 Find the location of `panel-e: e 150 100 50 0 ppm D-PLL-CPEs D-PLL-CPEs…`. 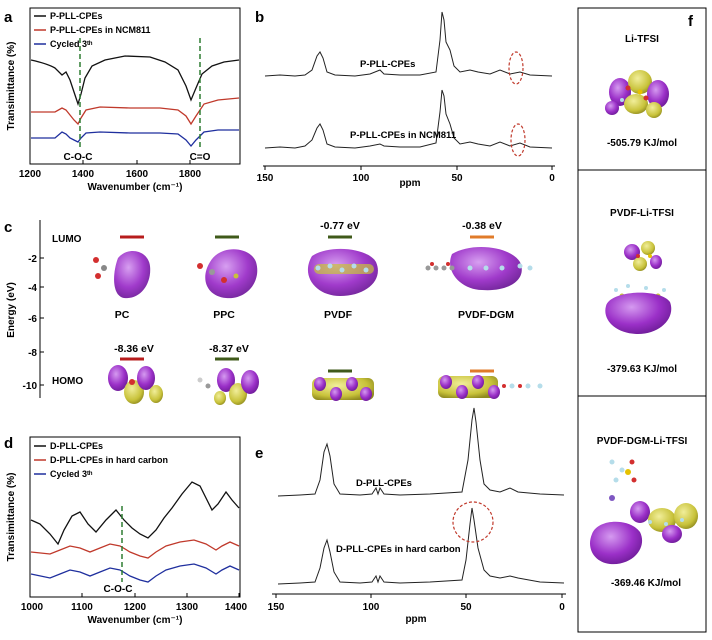

panel-e: e 150 100 50 0 ppm D-PLL-CPEs D-PLL-CPEs… is located at coordinates (410, 516).